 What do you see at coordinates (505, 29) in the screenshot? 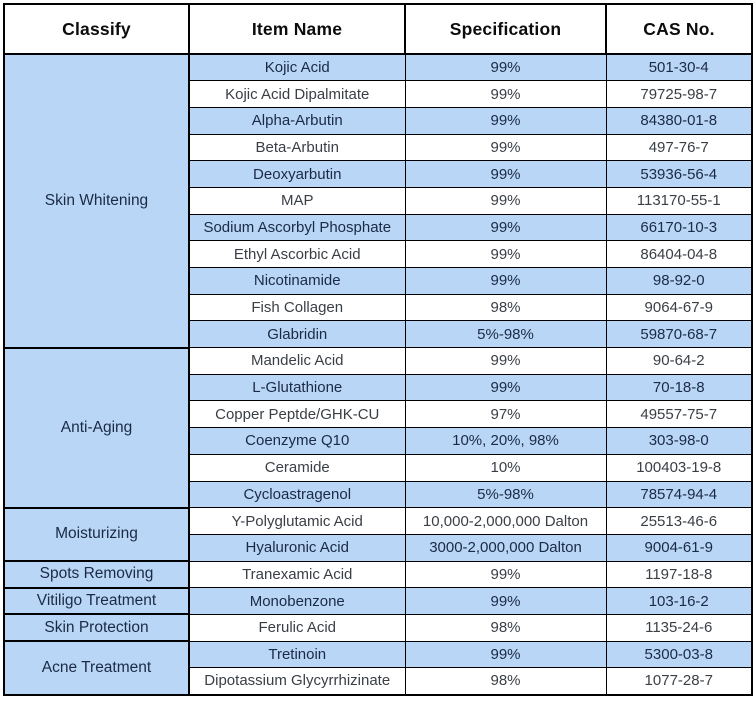
I see `column-header-specification: Specification` at bounding box center [505, 29].